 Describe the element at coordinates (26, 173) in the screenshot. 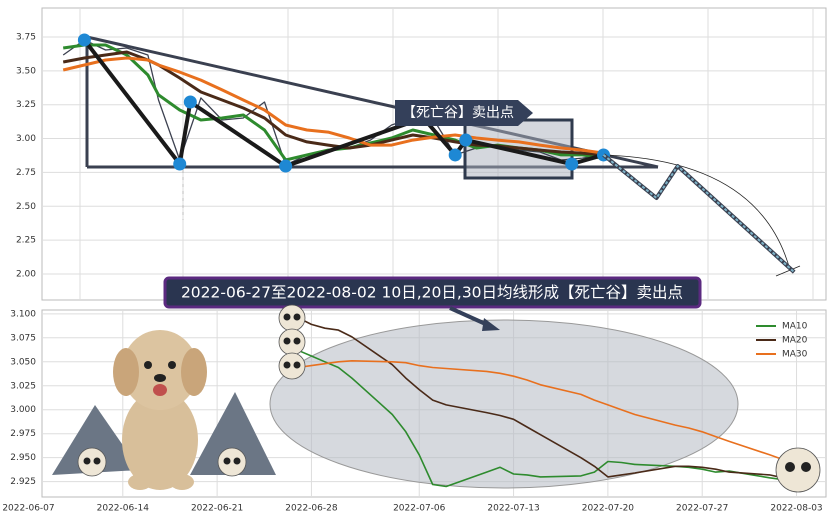

I see `y-tick-label: 2.75` at that location.